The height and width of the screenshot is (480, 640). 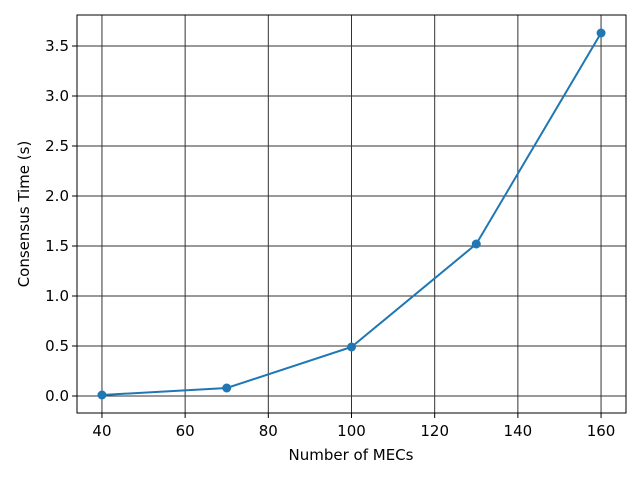 What do you see at coordinates (57, 146) in the screenshot?
I see `y-tick-label: 2.5` at bounding box center [57, 146].